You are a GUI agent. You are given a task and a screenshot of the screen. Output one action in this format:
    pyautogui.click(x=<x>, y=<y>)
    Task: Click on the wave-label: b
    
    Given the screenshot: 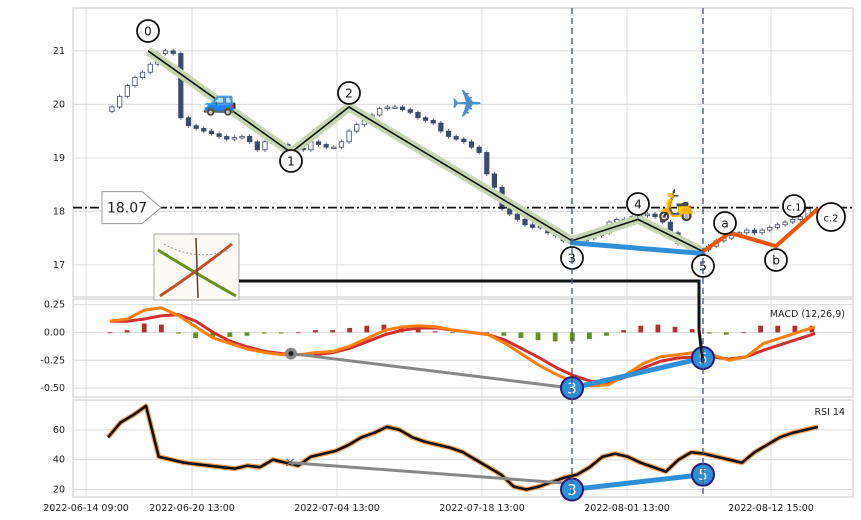 What is the action you would take?
    pyautogui.click(x=776, y=261)
    